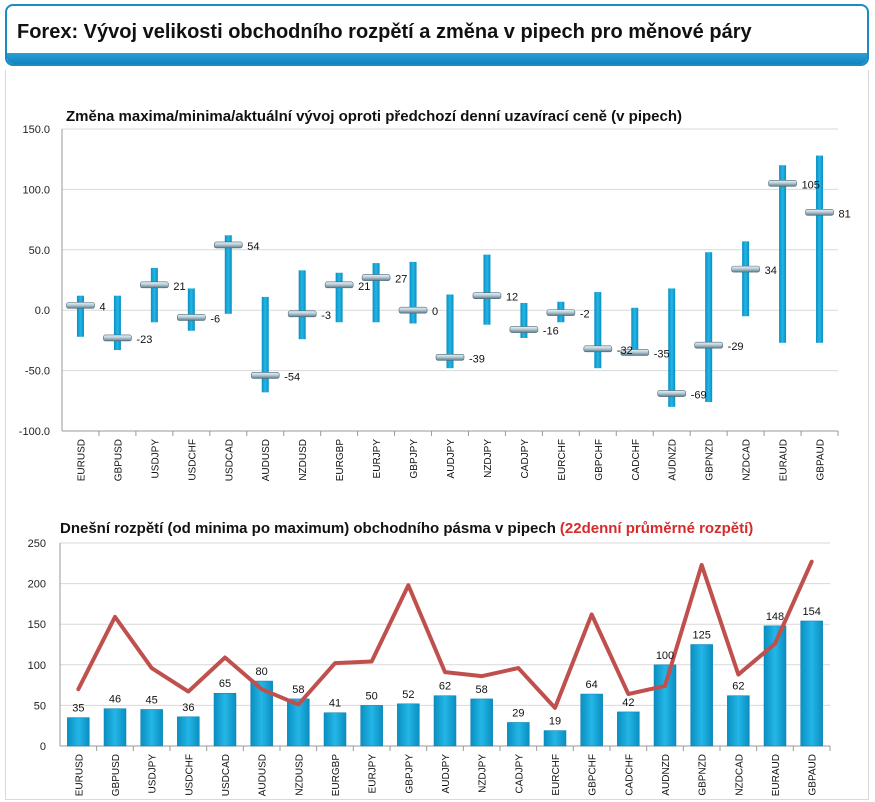  What do you see at coordinates (153, 774) in the screenshot?
I see `chart2-x-tick-label: USDJPY` at bounding box center [153, 774].